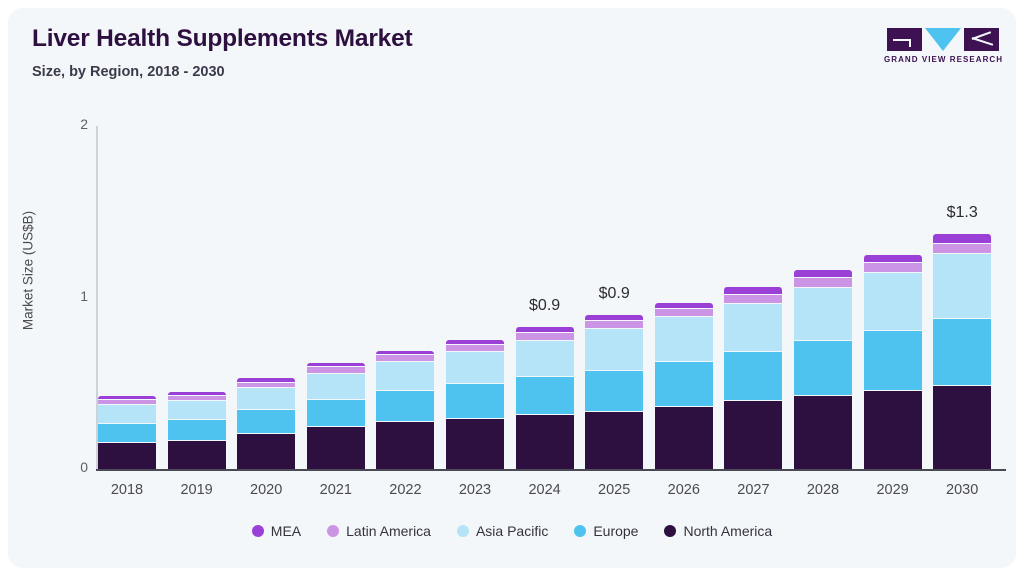  I want to click on x-tick-label: 2020, so click(266, 490).